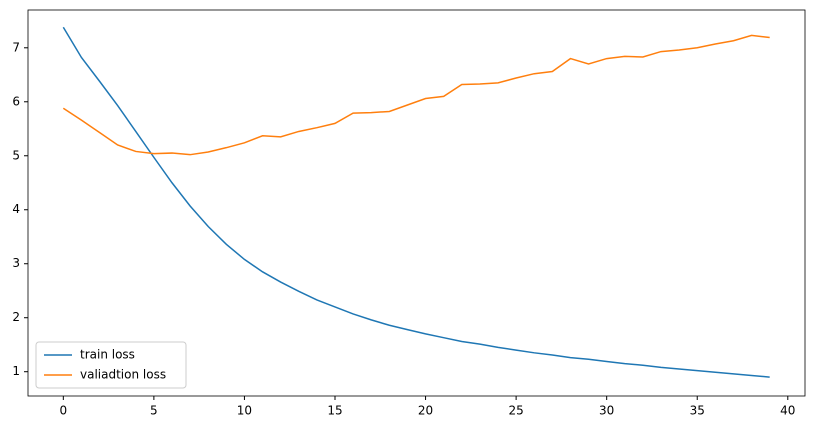 Image resolution: width=813 pixels, height=428 pixels. Describe the element at coordinates (63, 411) in the screenshot. I see `x-tick-label: 0` at that location.